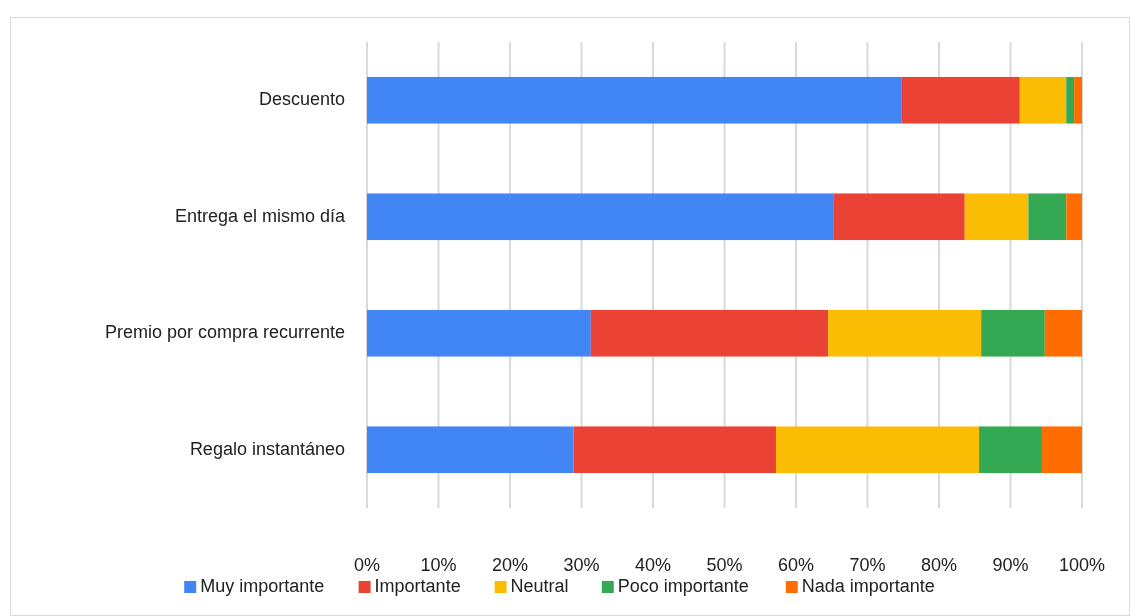 This screenshot has height=616, width=1130. Describe the element at coordinates (417, 585) in the screenshot. I see `legend-label: Importante` at that location.